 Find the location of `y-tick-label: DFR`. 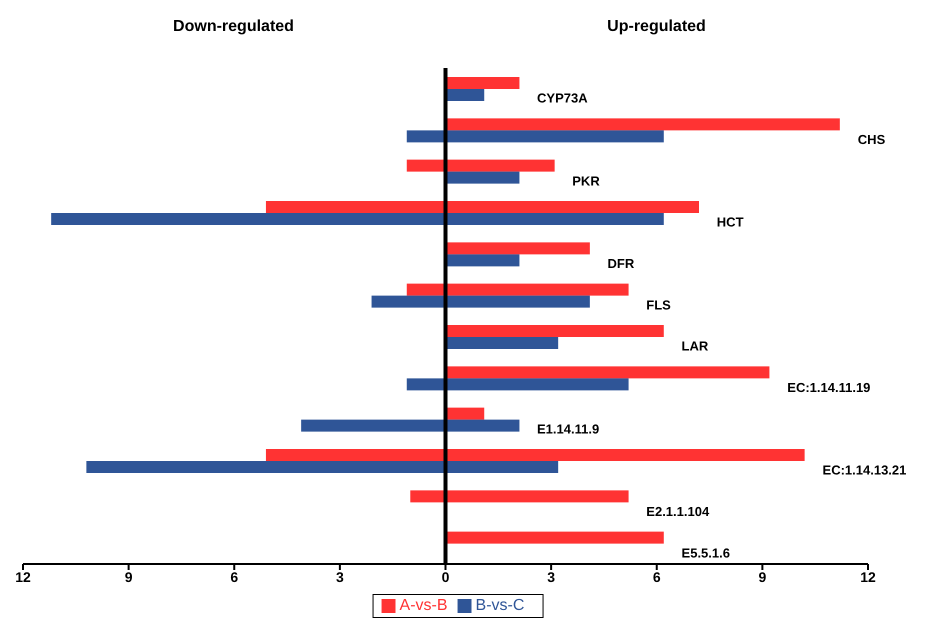

y-tick-label: DFR is located at coordinates (621, 263).